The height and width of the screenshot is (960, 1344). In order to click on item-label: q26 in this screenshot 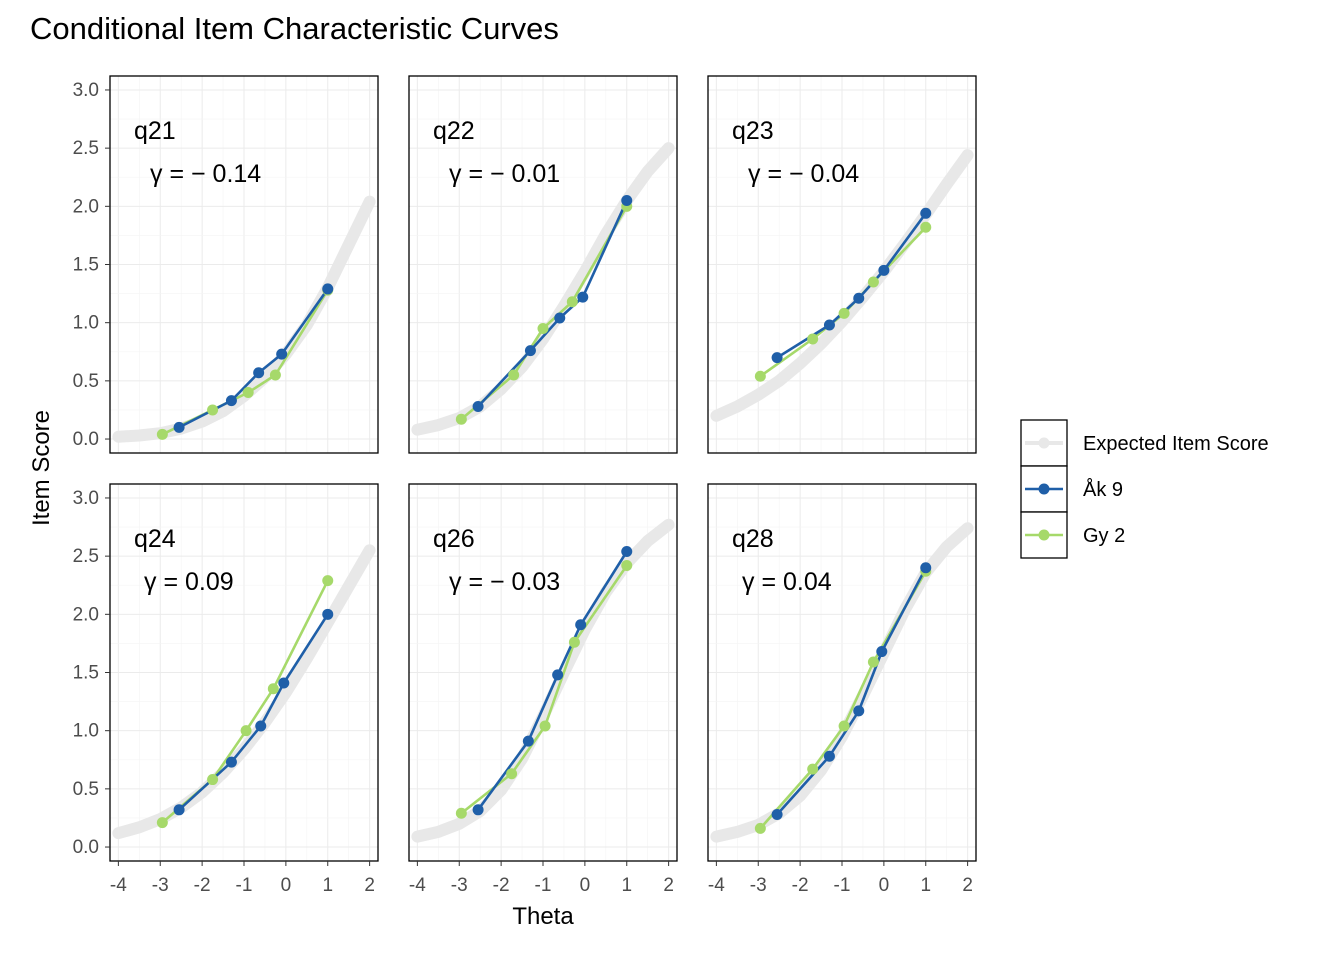, I will do `click(454, 539)`.